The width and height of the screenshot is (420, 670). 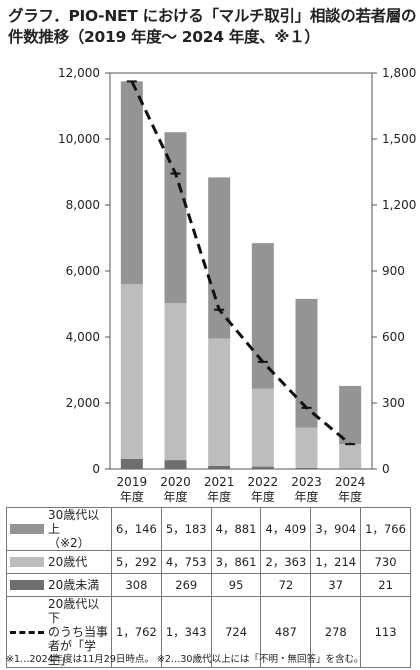 What do you see at coordinates (393, 271) in the screenshot?
I see `right-axis-tick-label: 900` at bounding box center [393, 271].